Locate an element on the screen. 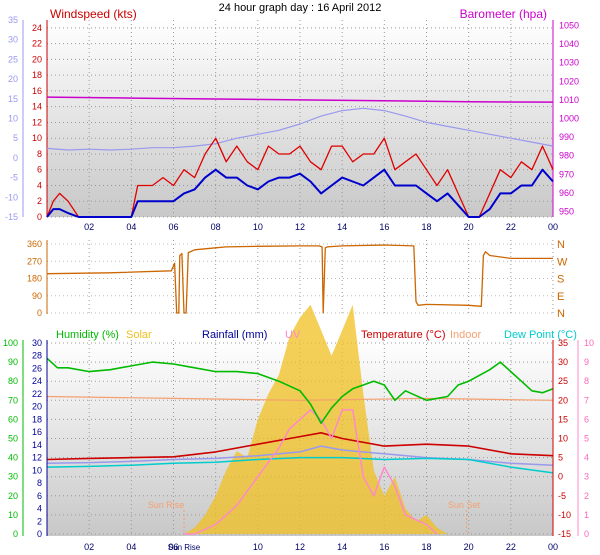  barometer-line is located at coordinates (300, 99).